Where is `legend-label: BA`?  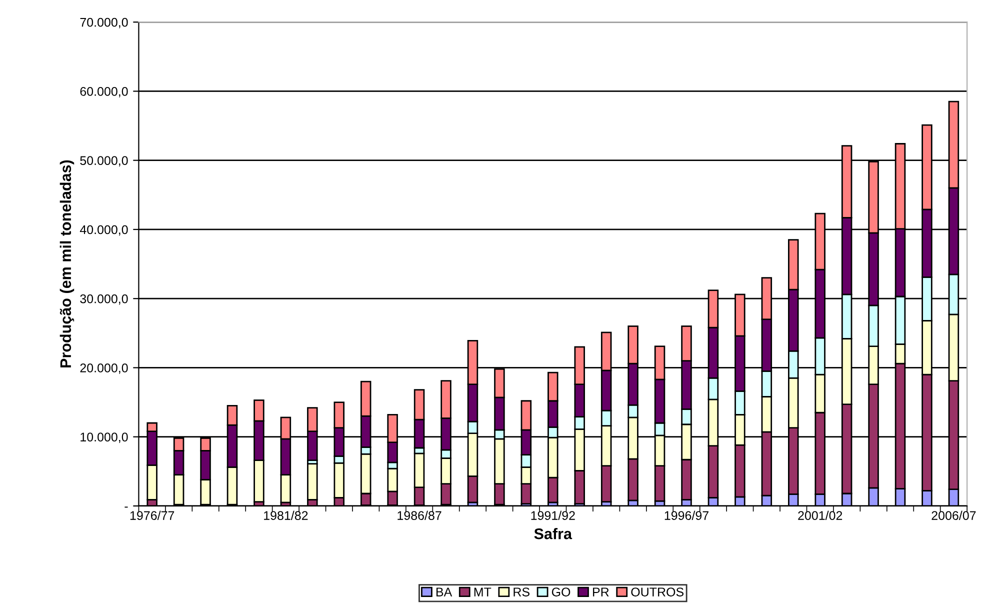
legend-label: BA is located at coordinates (444, 592).